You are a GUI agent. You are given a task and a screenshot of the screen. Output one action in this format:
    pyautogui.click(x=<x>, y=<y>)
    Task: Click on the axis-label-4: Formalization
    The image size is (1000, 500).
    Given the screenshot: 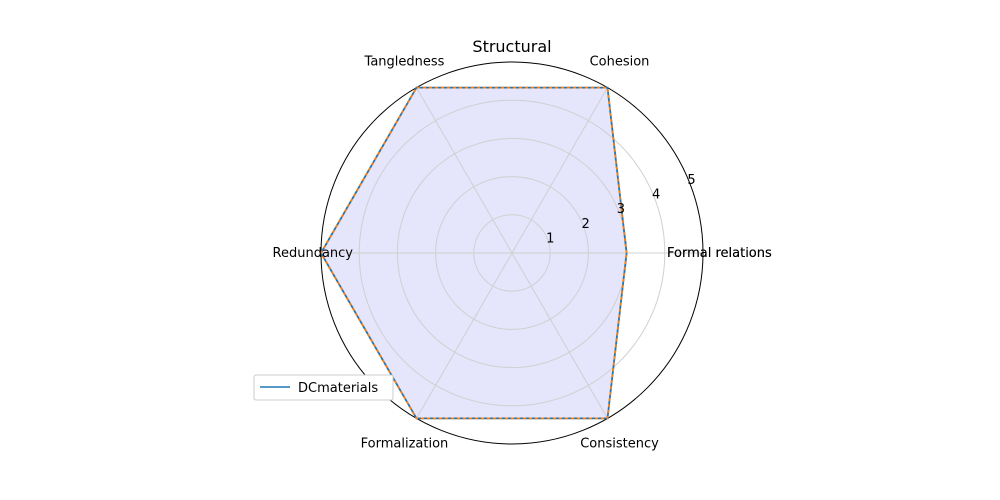 What is the action you would take?
    pyautogui.click(x=405, y=443)
    